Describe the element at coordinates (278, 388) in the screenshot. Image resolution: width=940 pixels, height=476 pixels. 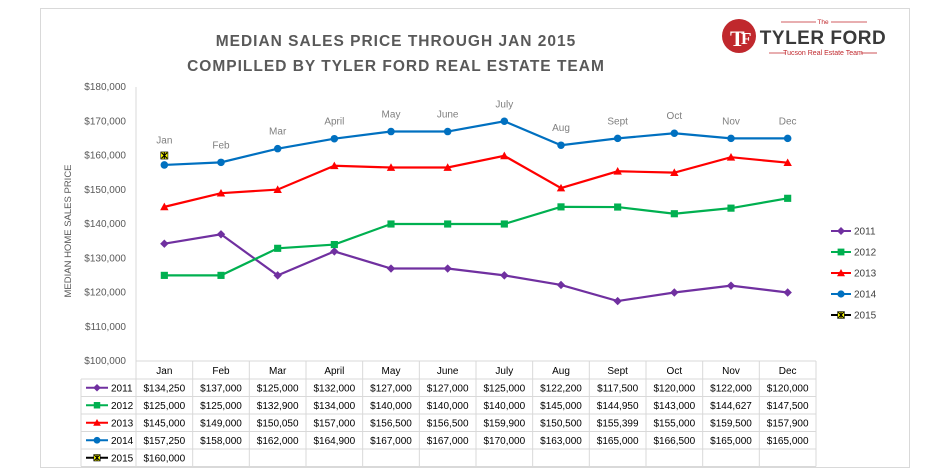
I see `table-cell-2011-2: $125,000` at that location.